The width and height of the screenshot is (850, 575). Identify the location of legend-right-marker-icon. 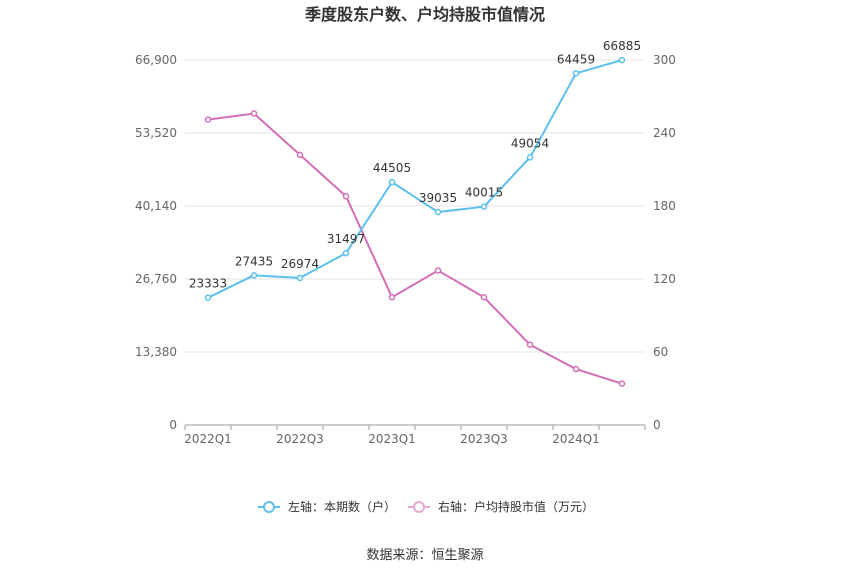
(419, 507).